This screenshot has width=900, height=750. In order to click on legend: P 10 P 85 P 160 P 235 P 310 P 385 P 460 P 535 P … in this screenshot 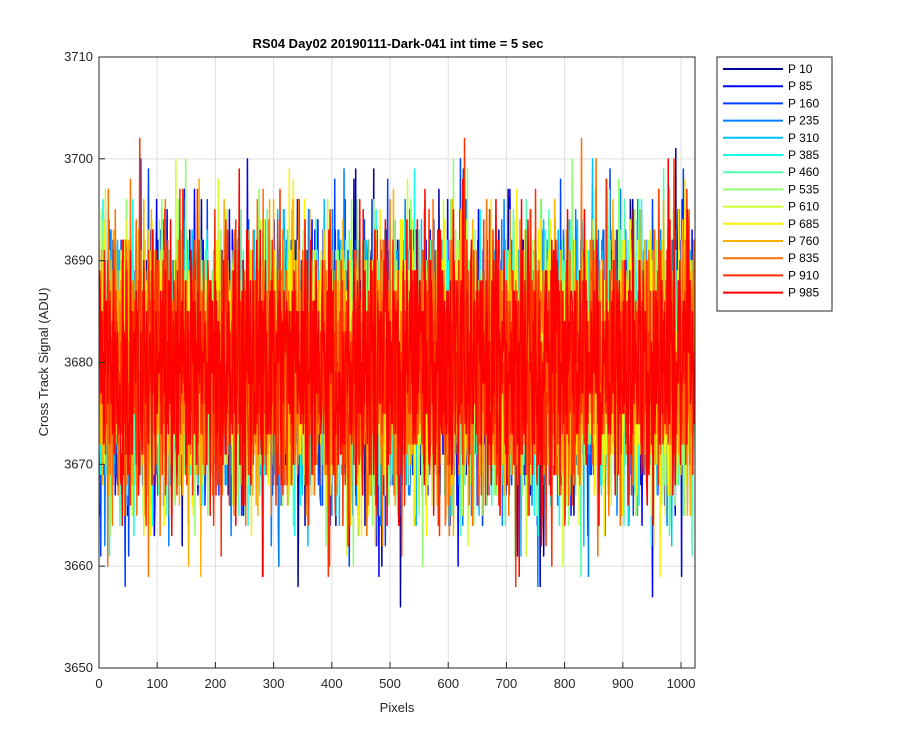, I will do `click(774, 184)`.